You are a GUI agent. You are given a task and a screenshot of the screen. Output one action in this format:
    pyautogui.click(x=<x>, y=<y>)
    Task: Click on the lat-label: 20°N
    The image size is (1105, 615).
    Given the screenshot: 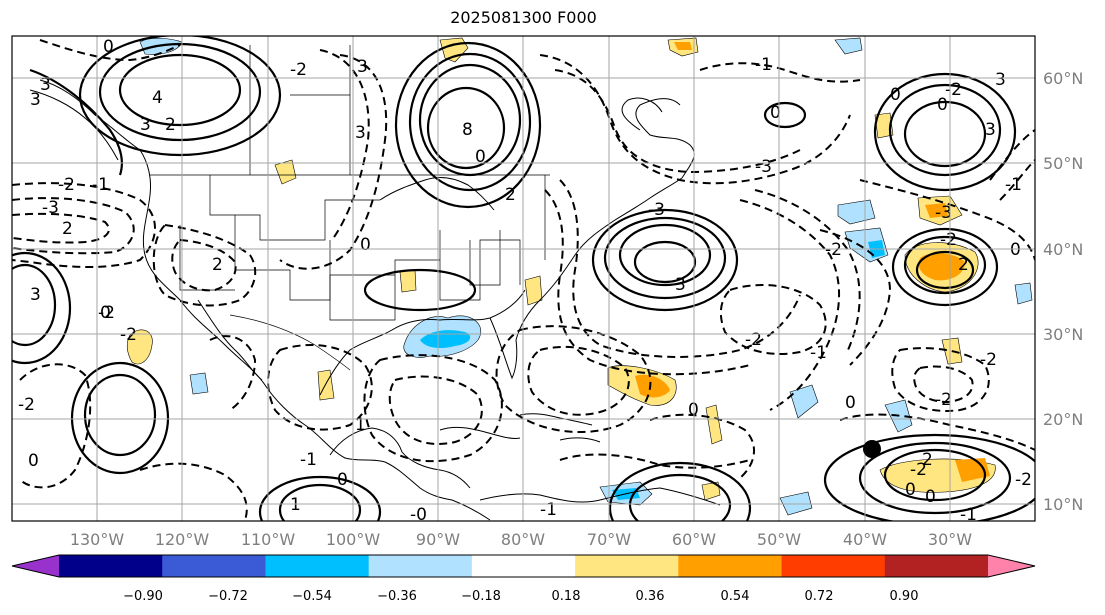 What is the action you would take?
    pyautogui.click(x=1063, y=419)
    